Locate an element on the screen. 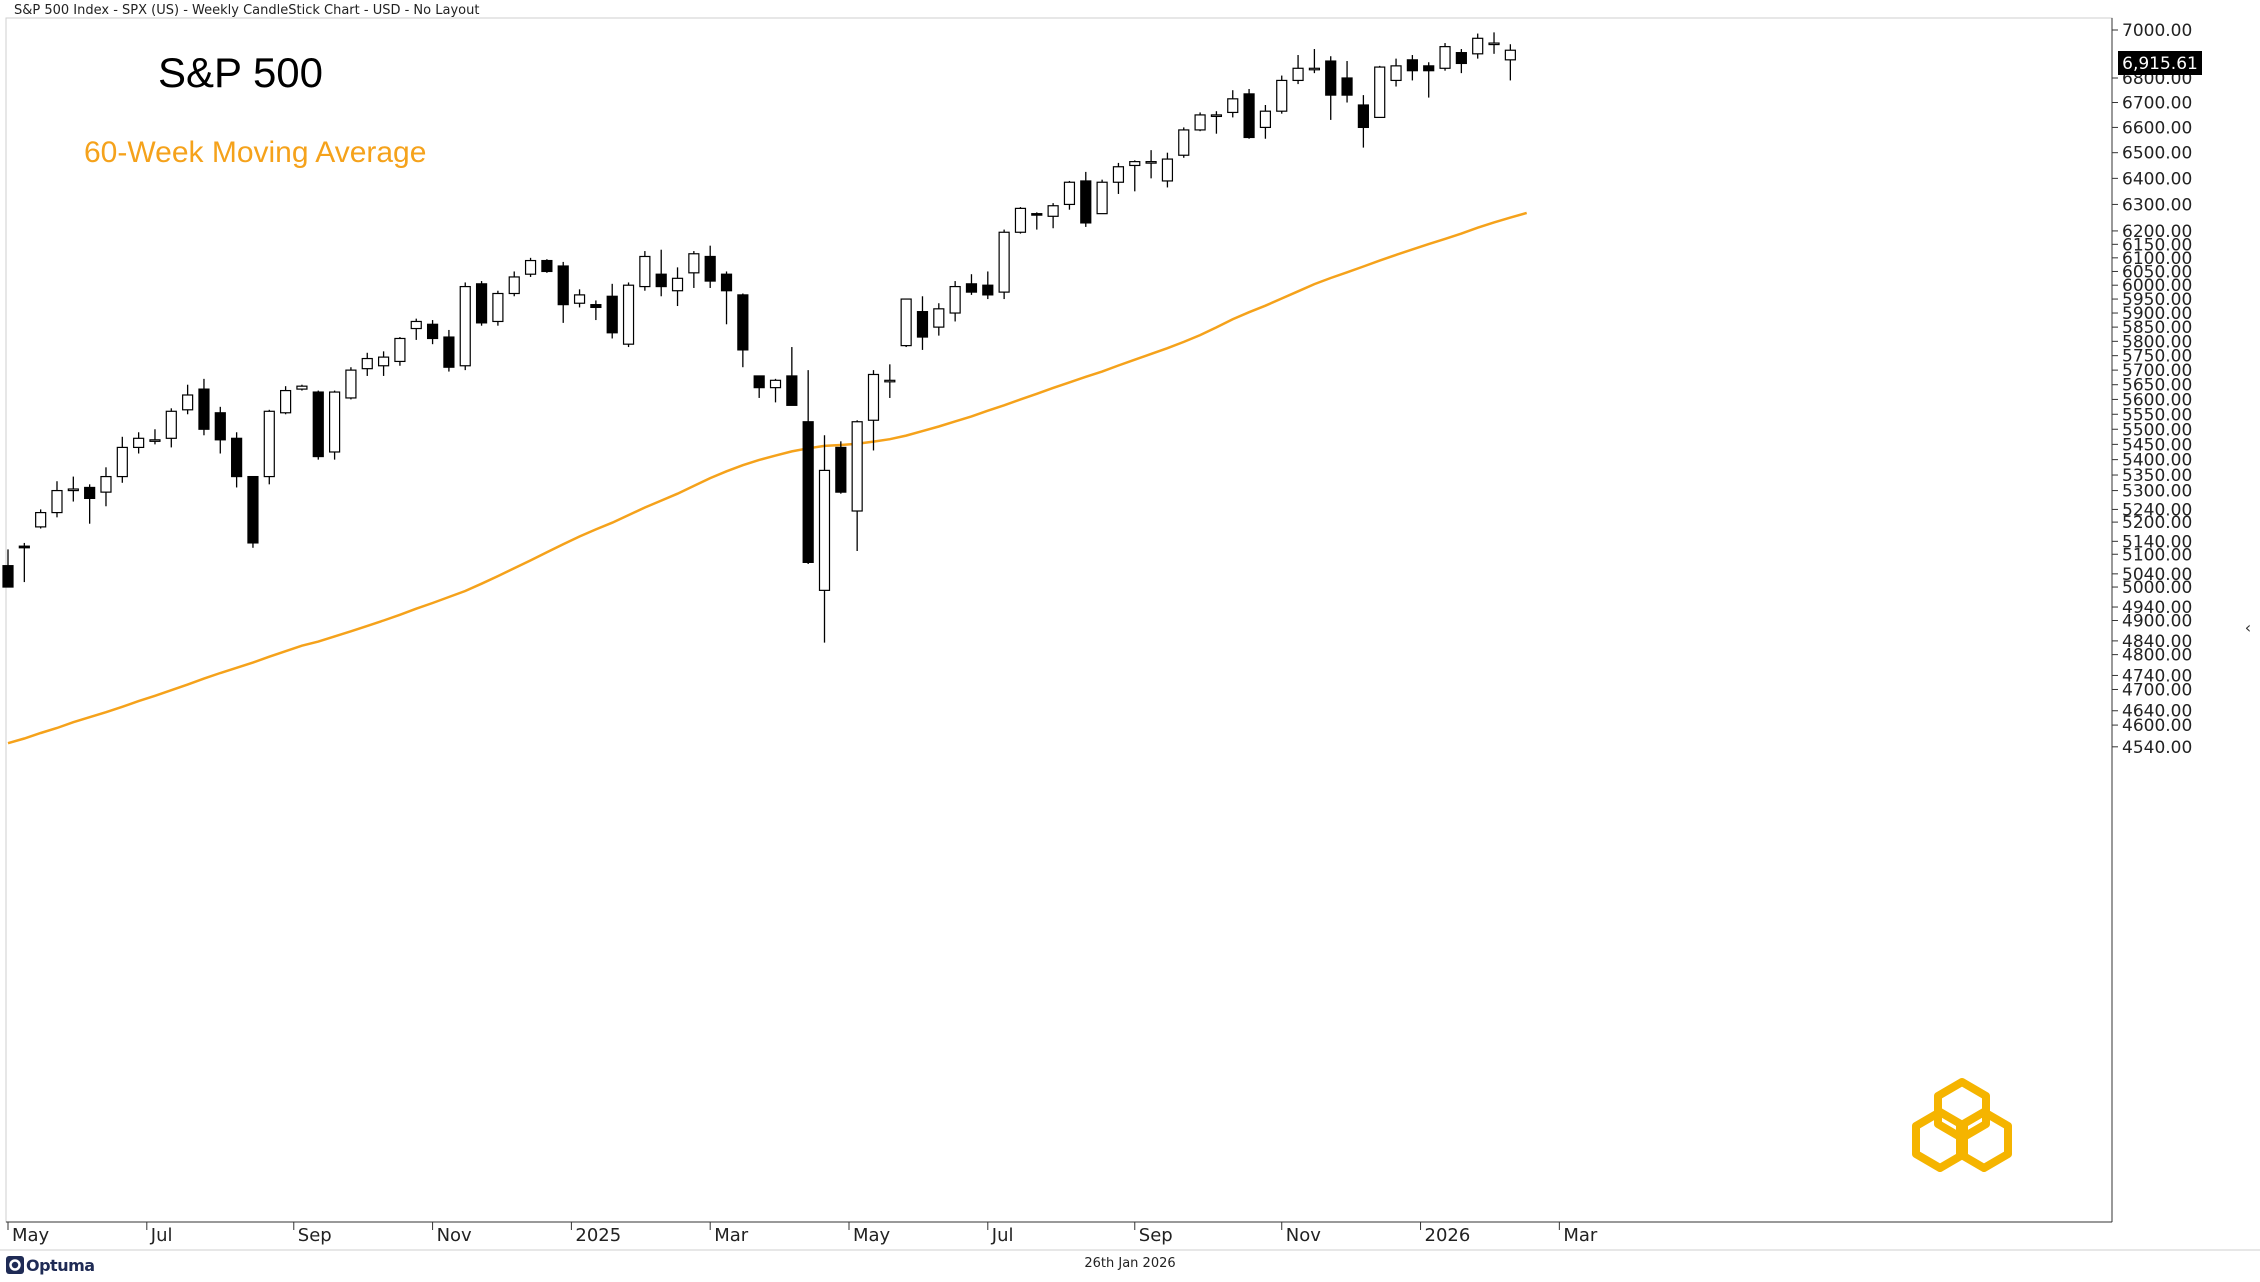 This screenshot has width=2260, height=1282. y-tick-label: 4700.00 is located at coordinates (2157, 690).